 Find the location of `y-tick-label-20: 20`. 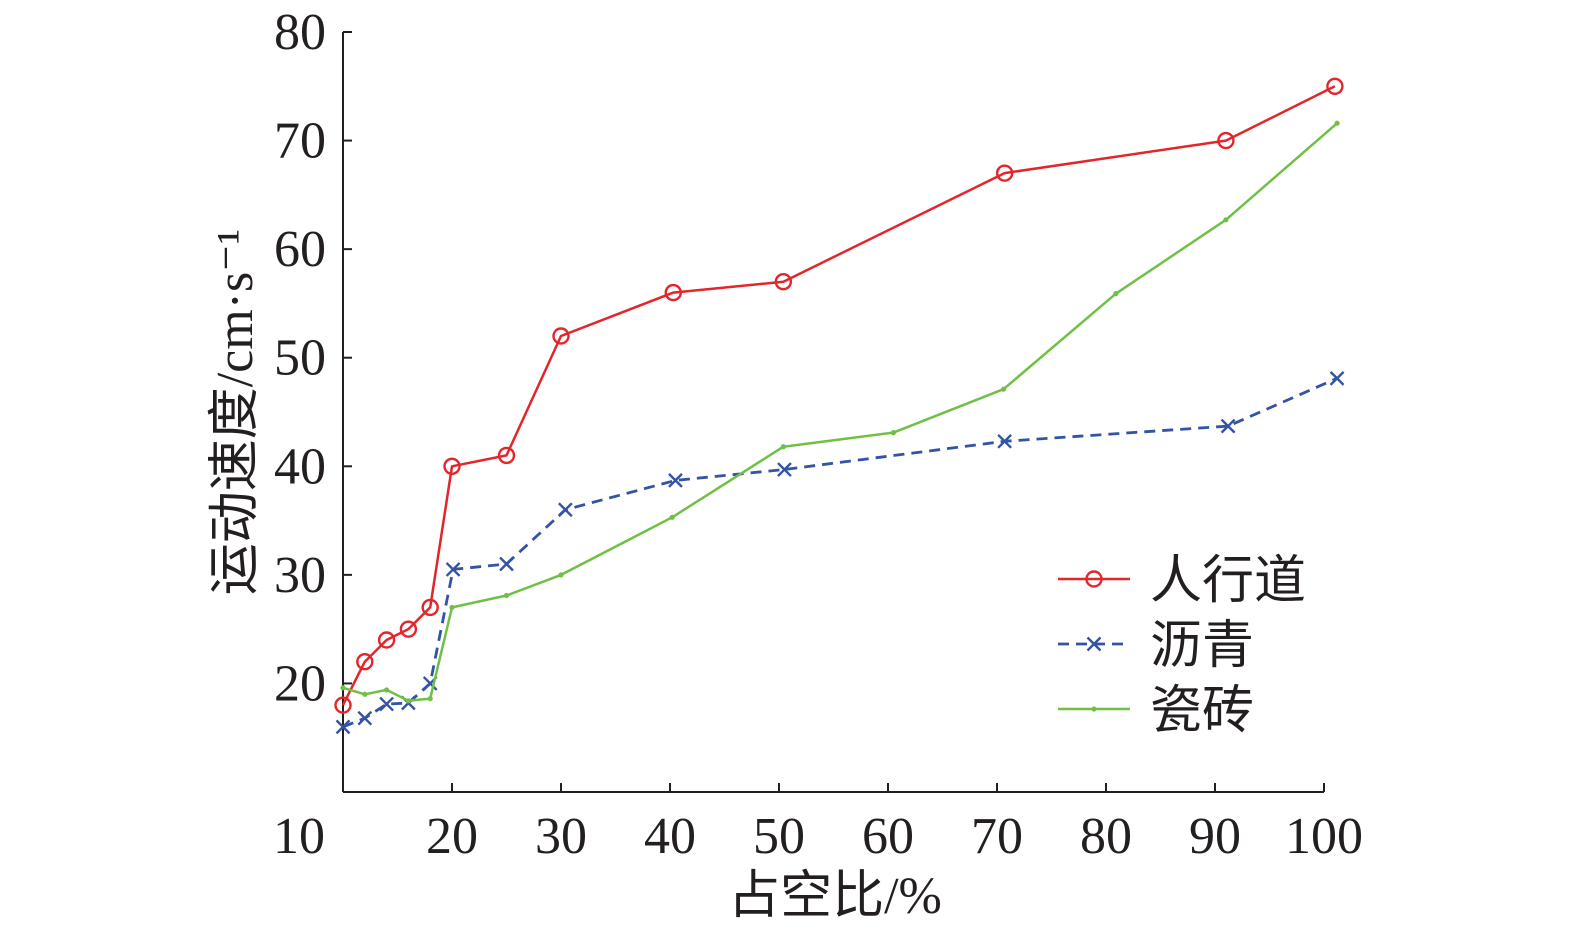

y-tick-label-20: 20 is located at coordinates (300, 683).